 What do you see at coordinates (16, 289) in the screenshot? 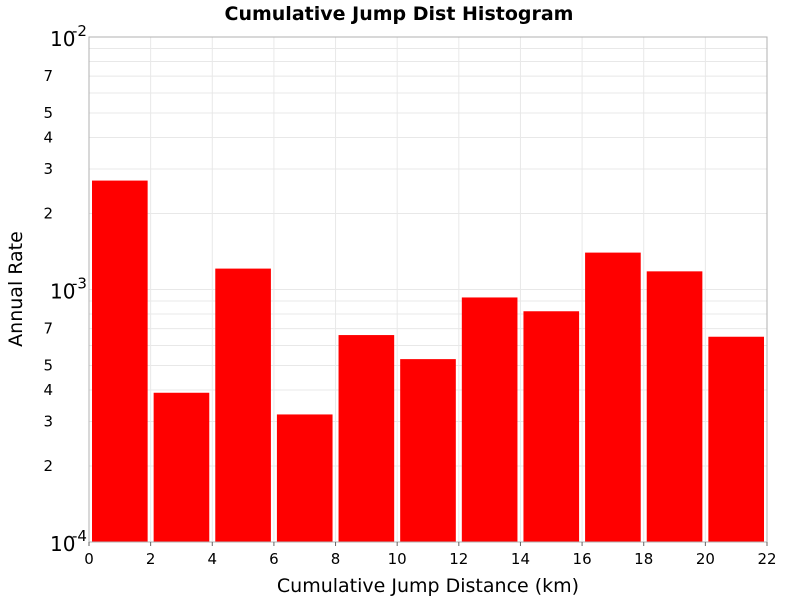
I see `y-axis-label: Annual Rate` at bounding box center [16, 289].